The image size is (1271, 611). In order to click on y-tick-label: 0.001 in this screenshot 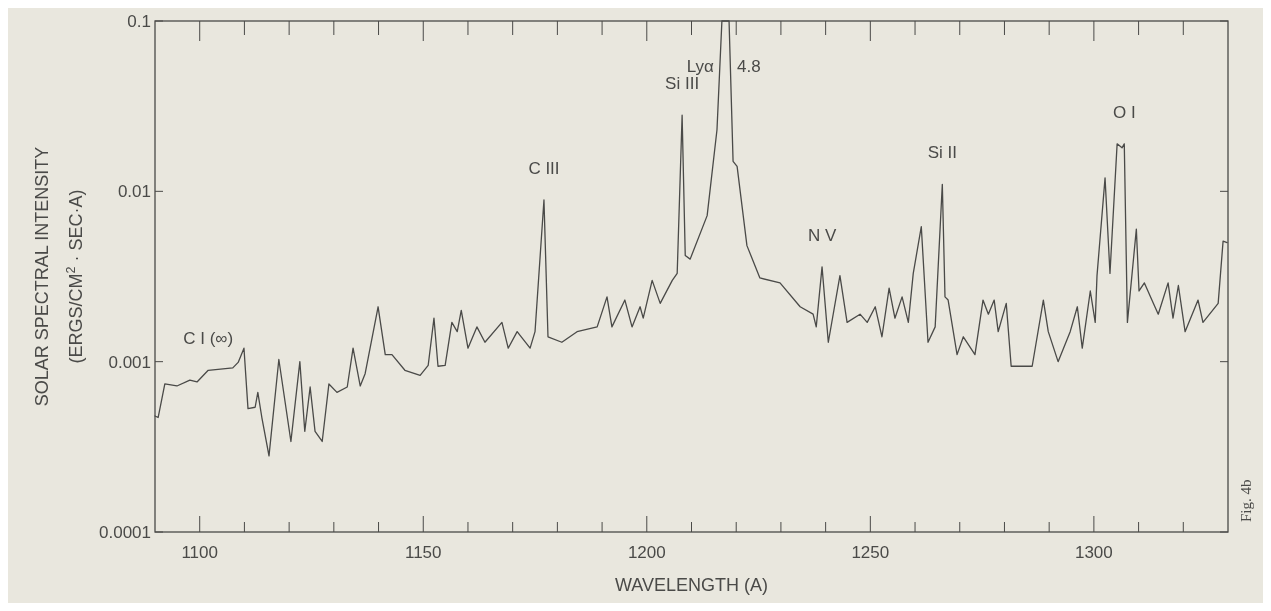, I will do `click(129, 362)`.